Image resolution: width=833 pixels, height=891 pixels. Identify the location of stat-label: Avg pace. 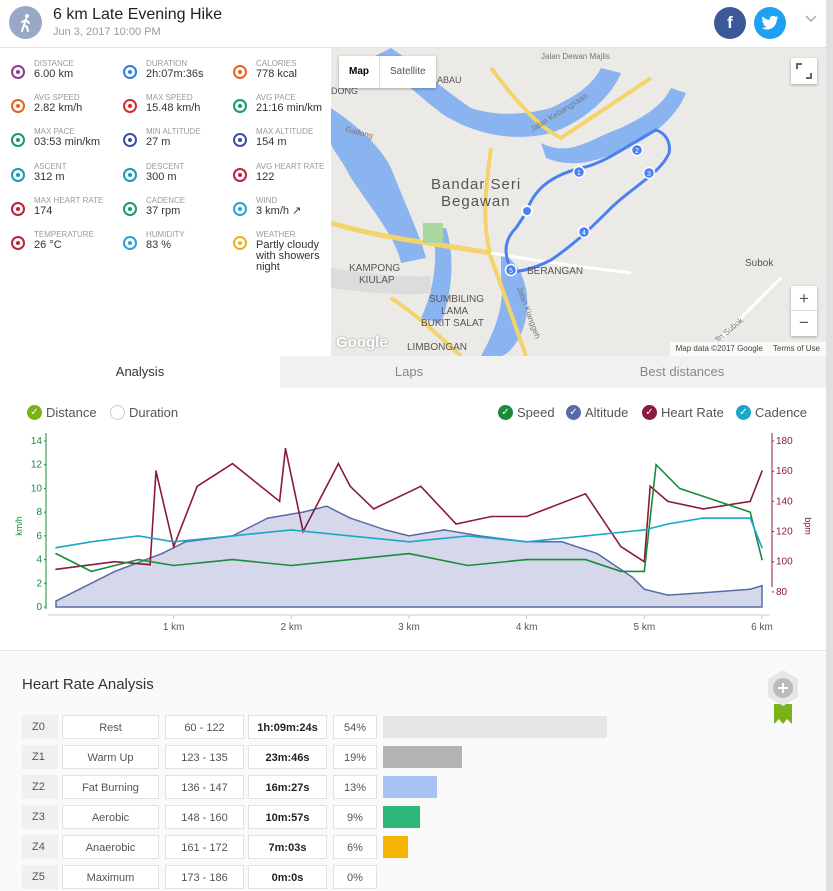
(276, 97).